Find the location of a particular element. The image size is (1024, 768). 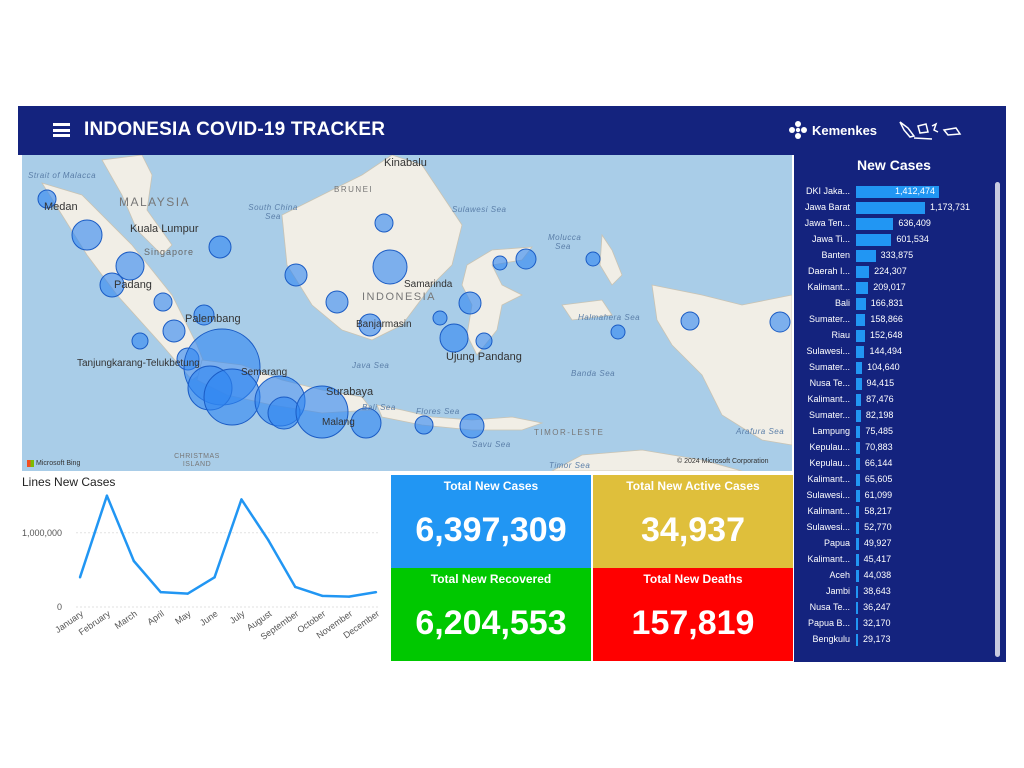

new-cases-row: Kepulau... 70,883 is located at coordinates (894, 448).